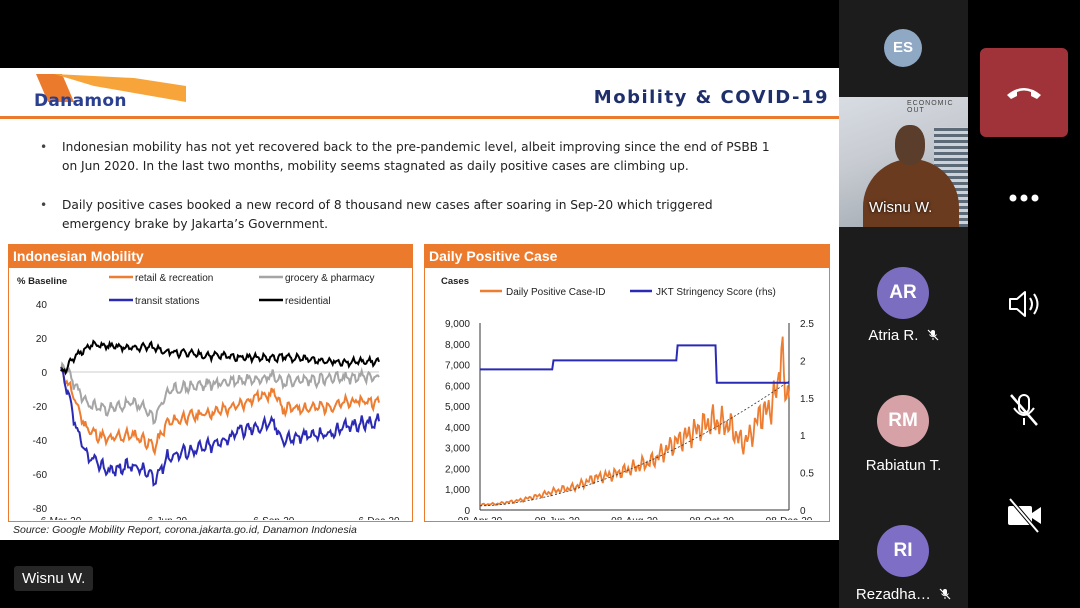 The height and width of the screenshot is (608, 1080). I want to click on series-line-transit-stations, so click(220, 426).